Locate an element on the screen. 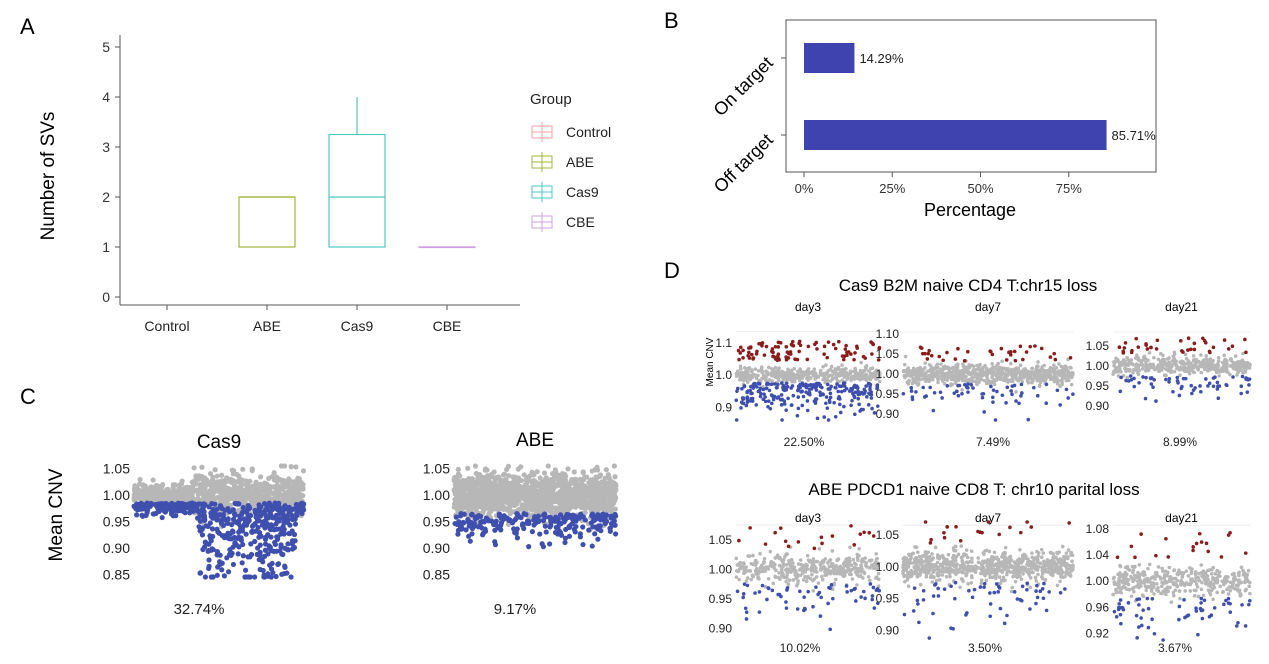 The width and height of the screenshot is (1269, 664). panel-c-ylabel: Mean CNV is located at coordinates (56, 514).